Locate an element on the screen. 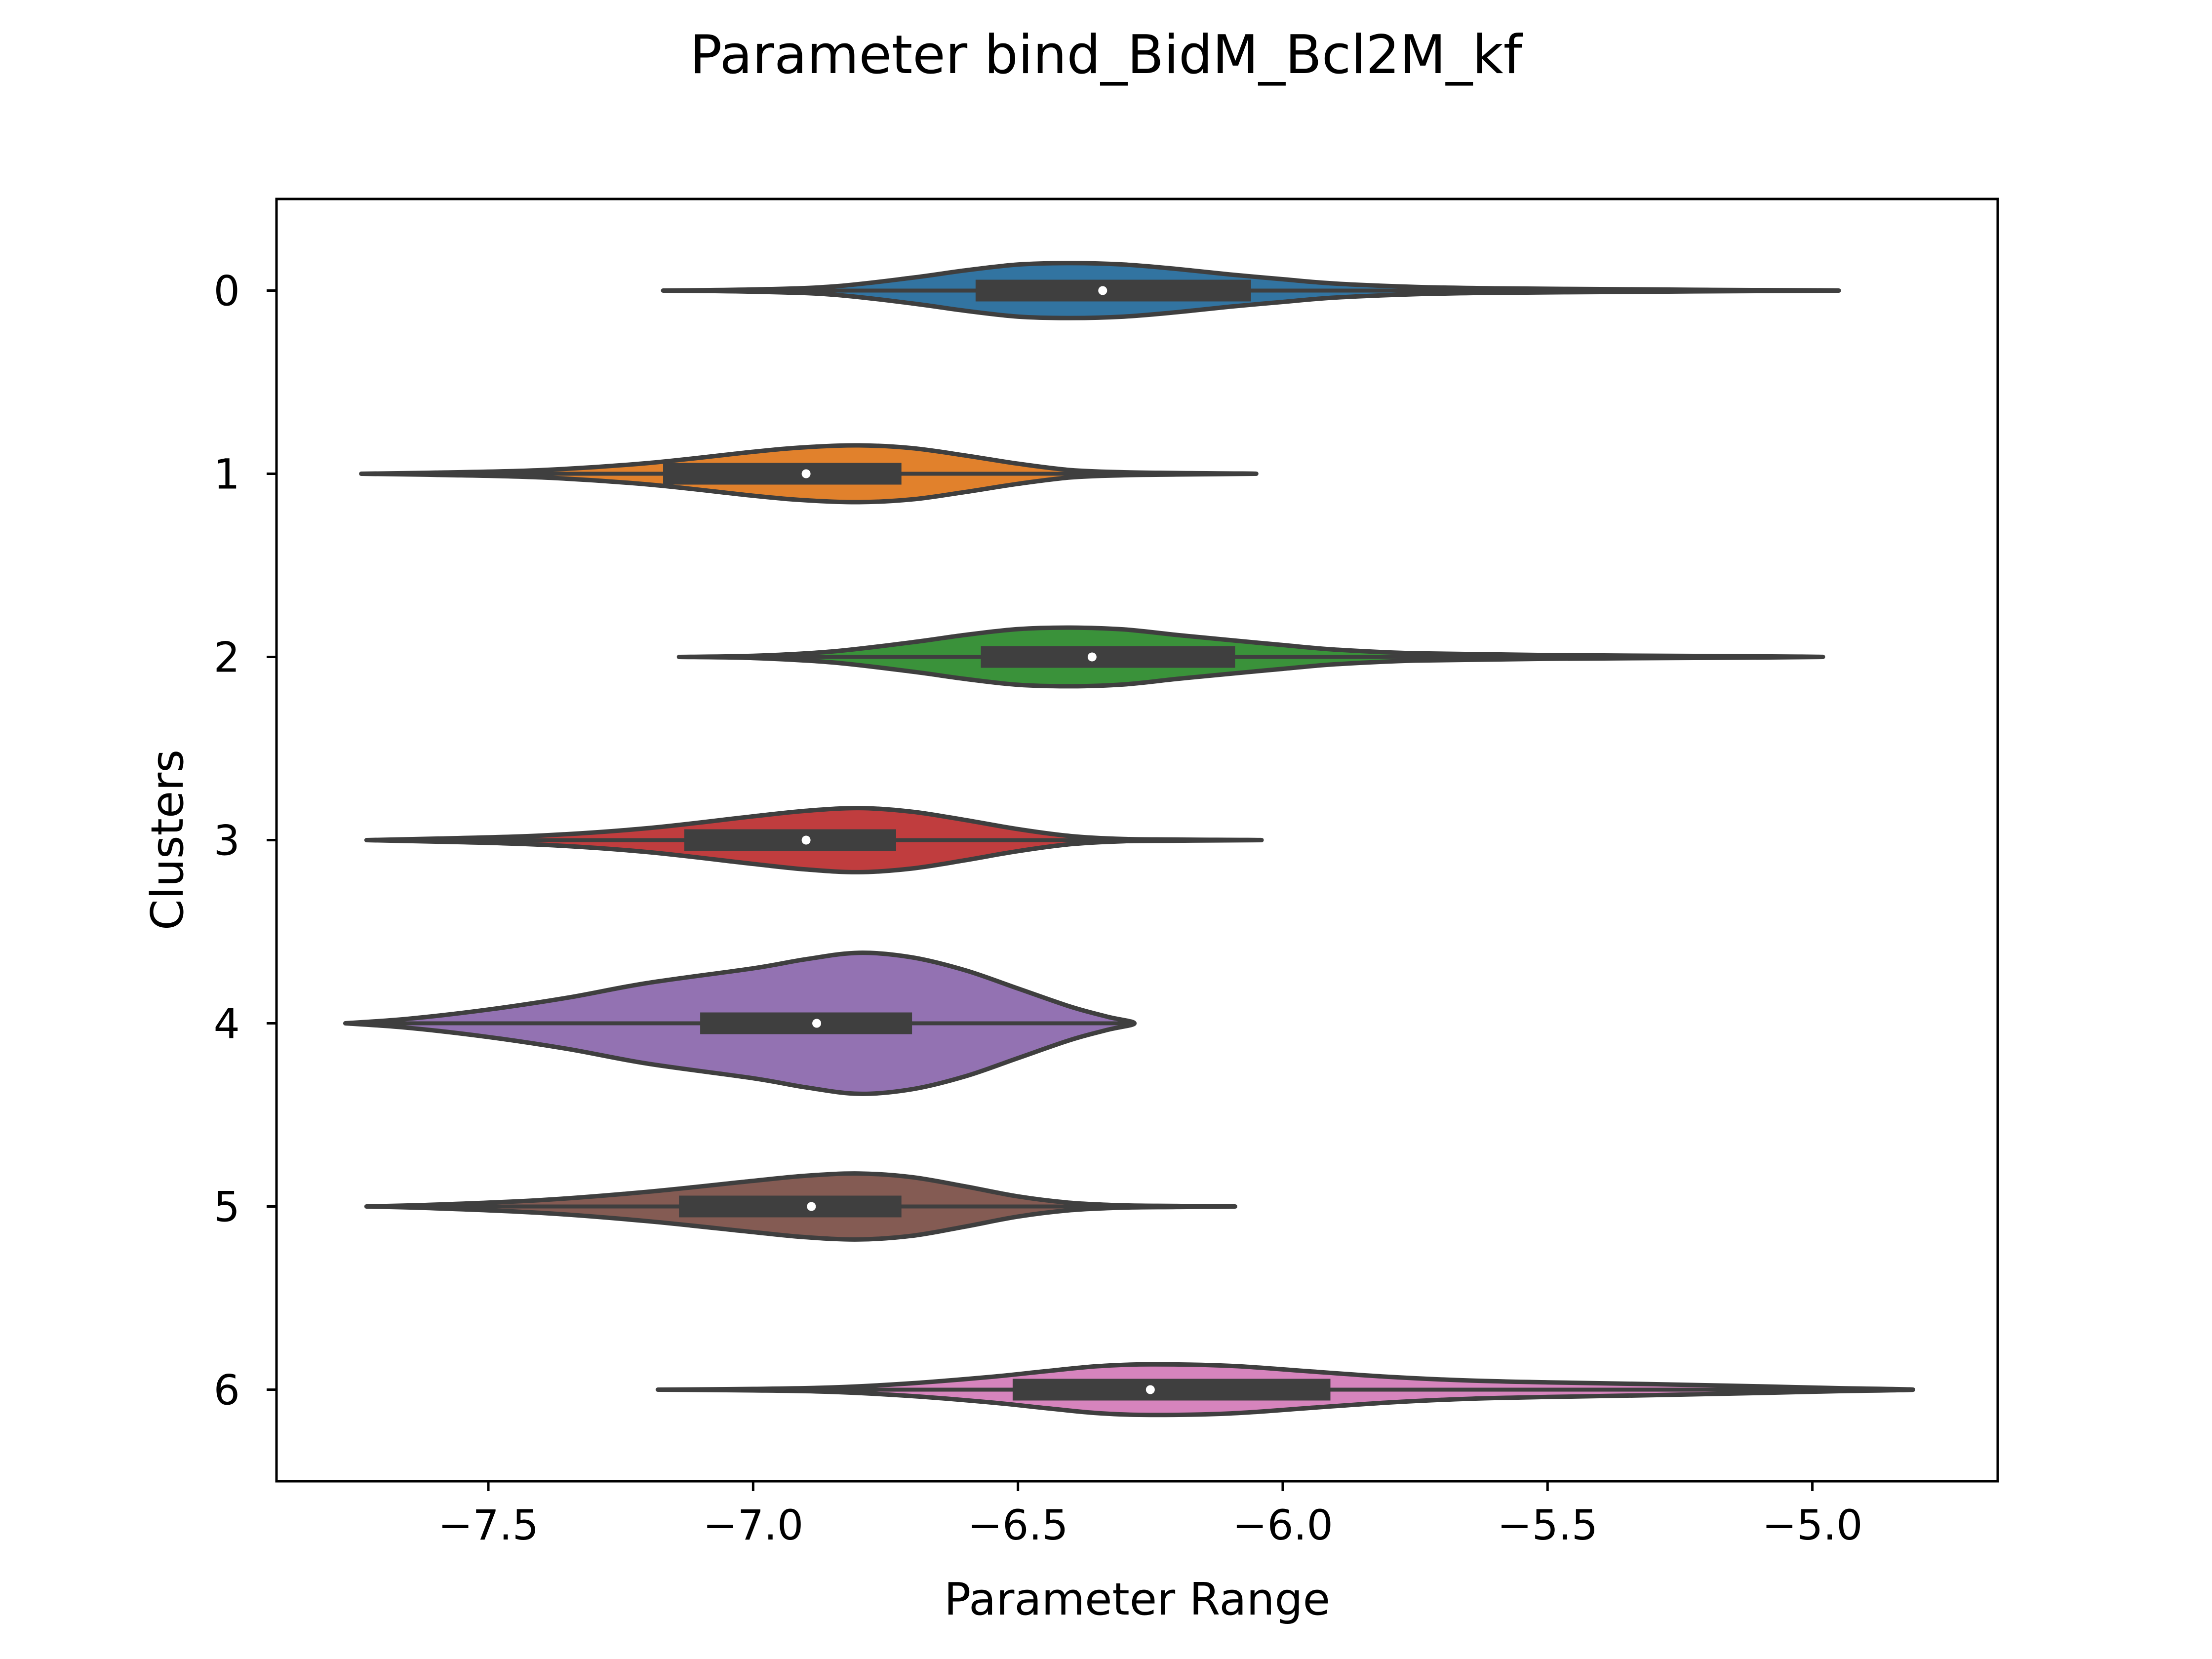  y-tick-label: 0 is located at coordinates (227, 291).